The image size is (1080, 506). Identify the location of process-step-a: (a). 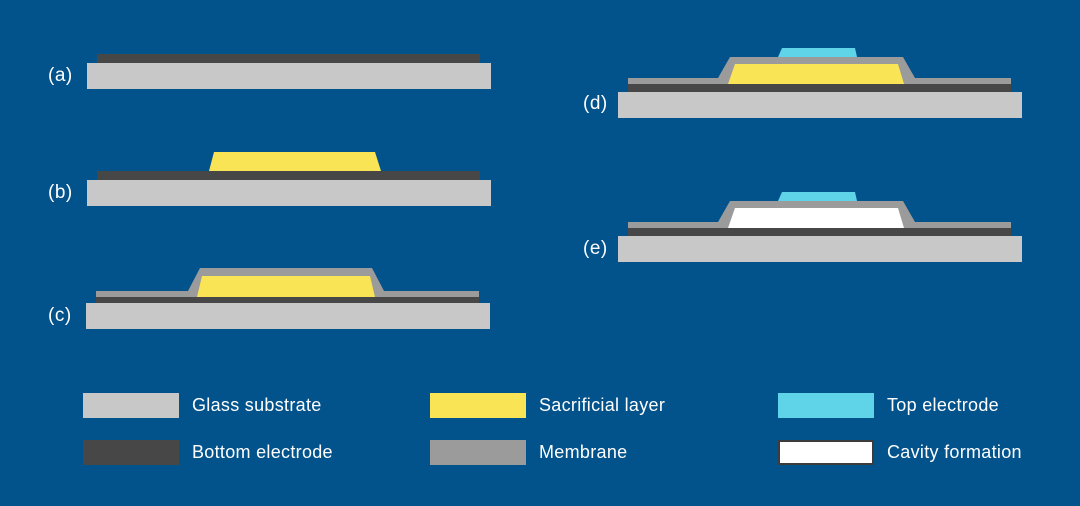
(269, 71).